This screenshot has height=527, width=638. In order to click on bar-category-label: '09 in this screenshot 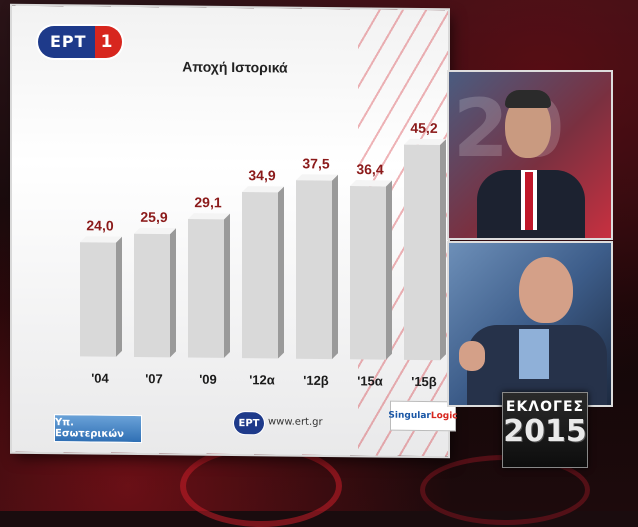, I will do `click(208, 379)`.